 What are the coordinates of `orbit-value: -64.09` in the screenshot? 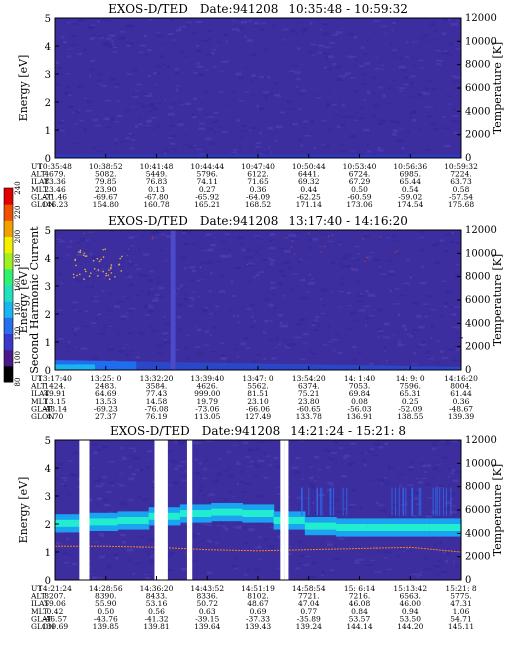 It's located at (258, 196).